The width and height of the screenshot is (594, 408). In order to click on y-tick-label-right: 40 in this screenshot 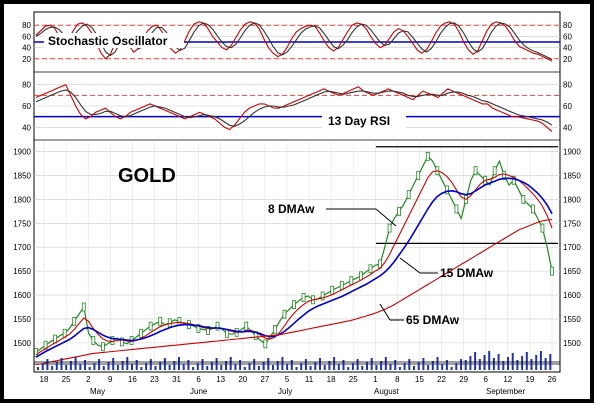, I will do `click(567, 127)`.